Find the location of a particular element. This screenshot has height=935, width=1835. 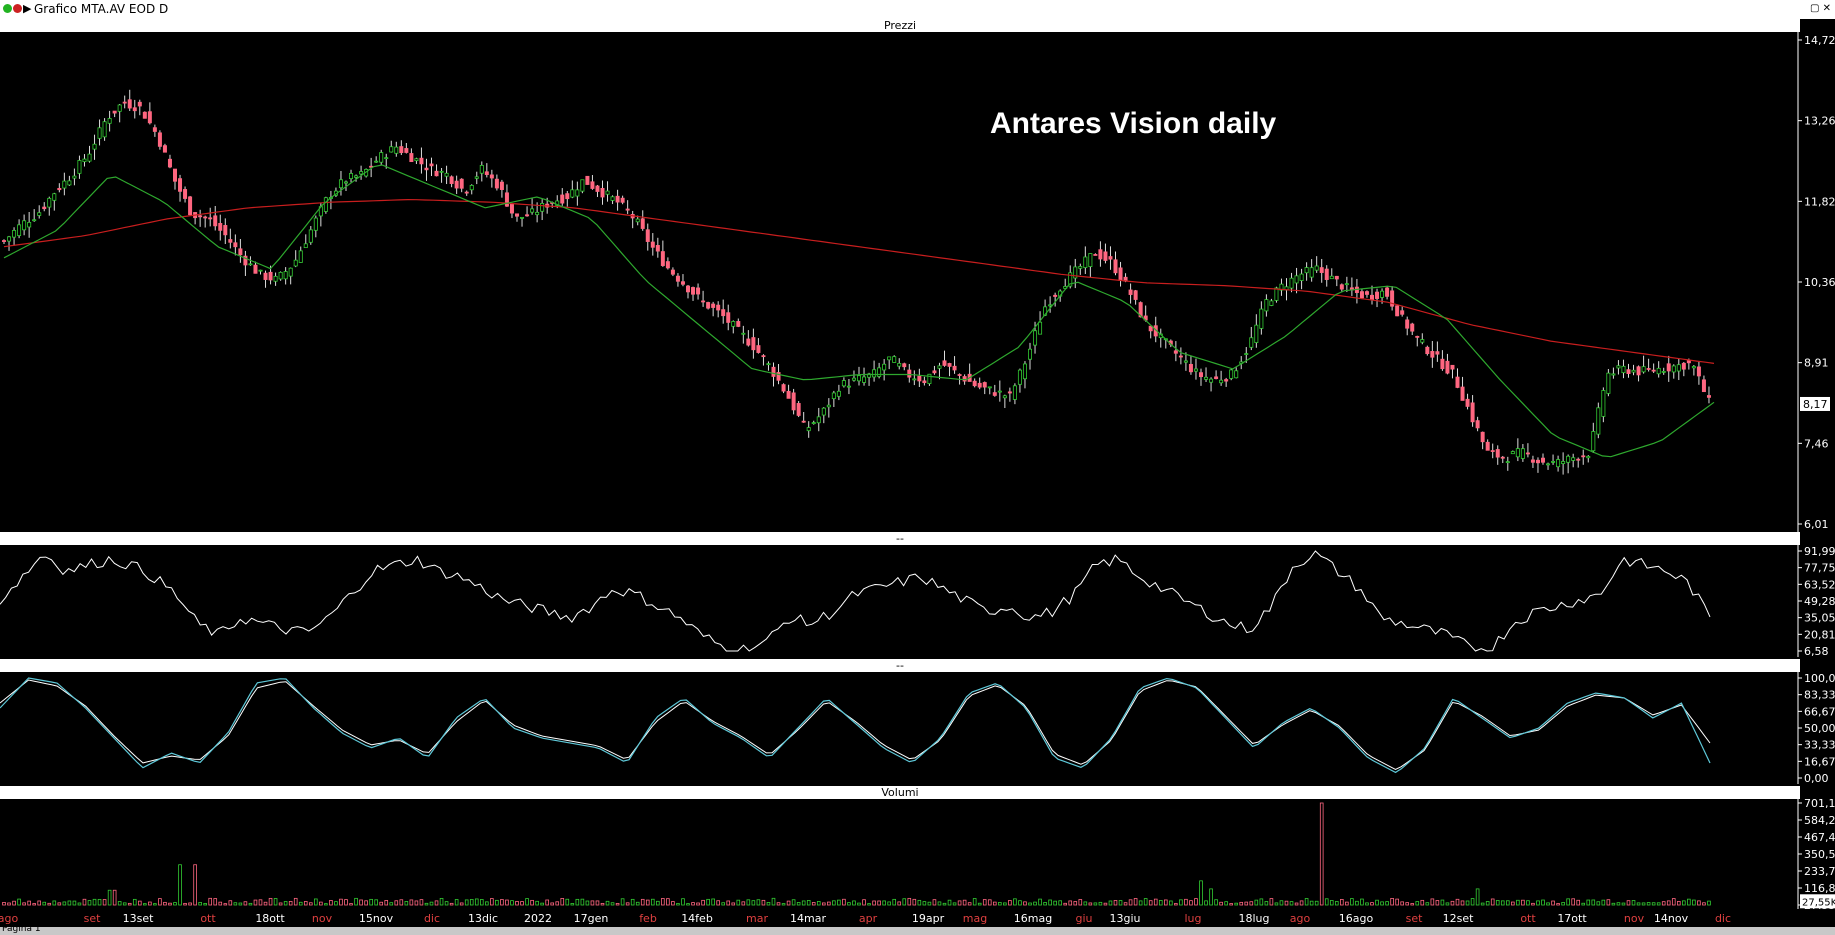

play-arrow-icon: ▶ is located at coordinates (27, 8).